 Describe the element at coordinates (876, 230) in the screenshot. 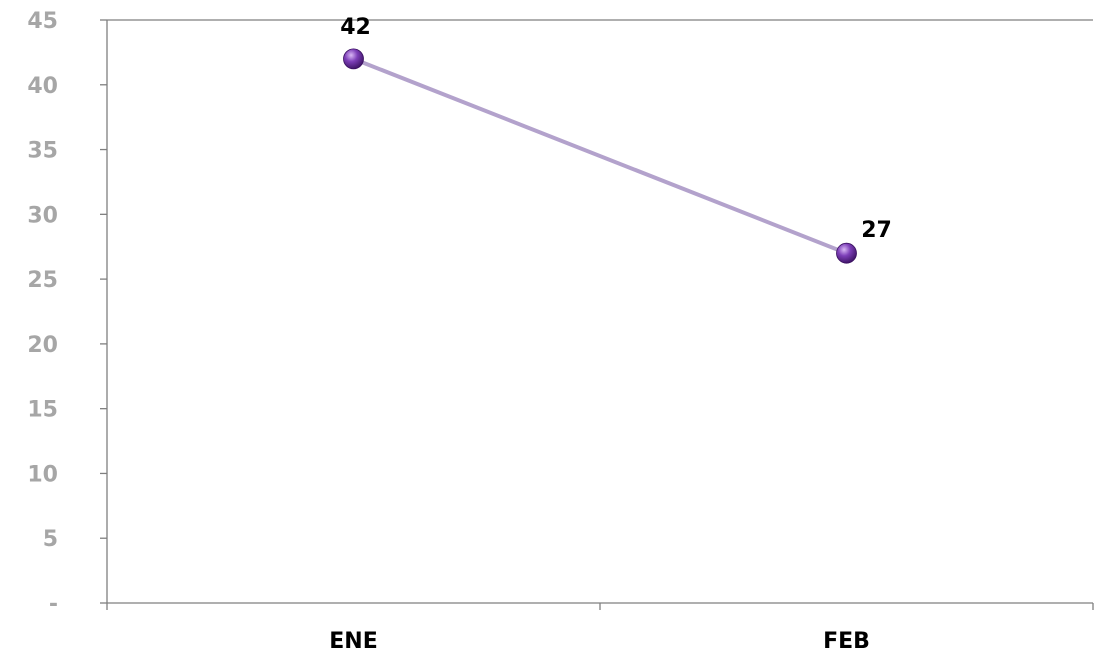

I see `data-label: 27` at that location.